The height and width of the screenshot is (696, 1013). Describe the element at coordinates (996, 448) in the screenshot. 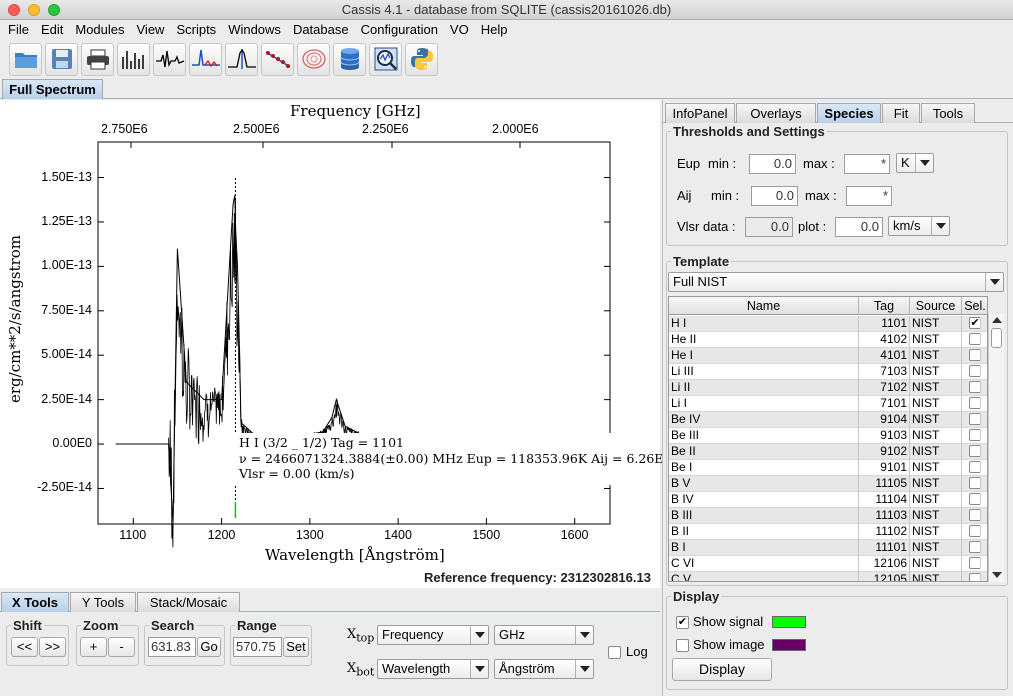

I see `species-table-scrollbar` at that location.